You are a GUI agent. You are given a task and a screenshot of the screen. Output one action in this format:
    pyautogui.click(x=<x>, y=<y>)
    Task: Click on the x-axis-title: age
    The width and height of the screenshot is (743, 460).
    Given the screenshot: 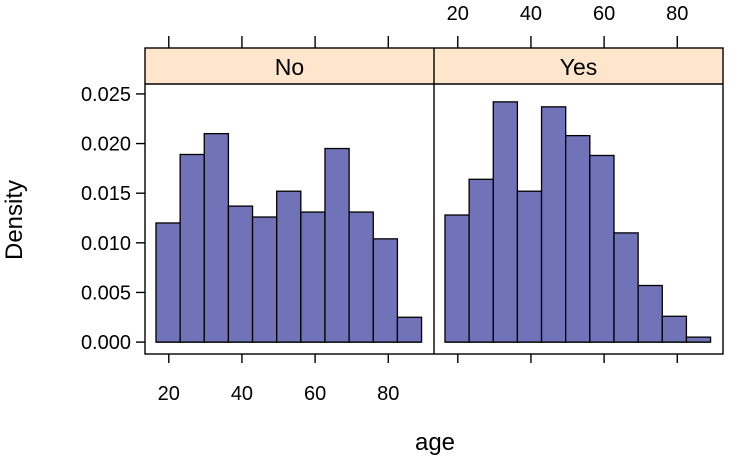 What is the action you would take?
    pyautogui.click(x=435, y=442)
    